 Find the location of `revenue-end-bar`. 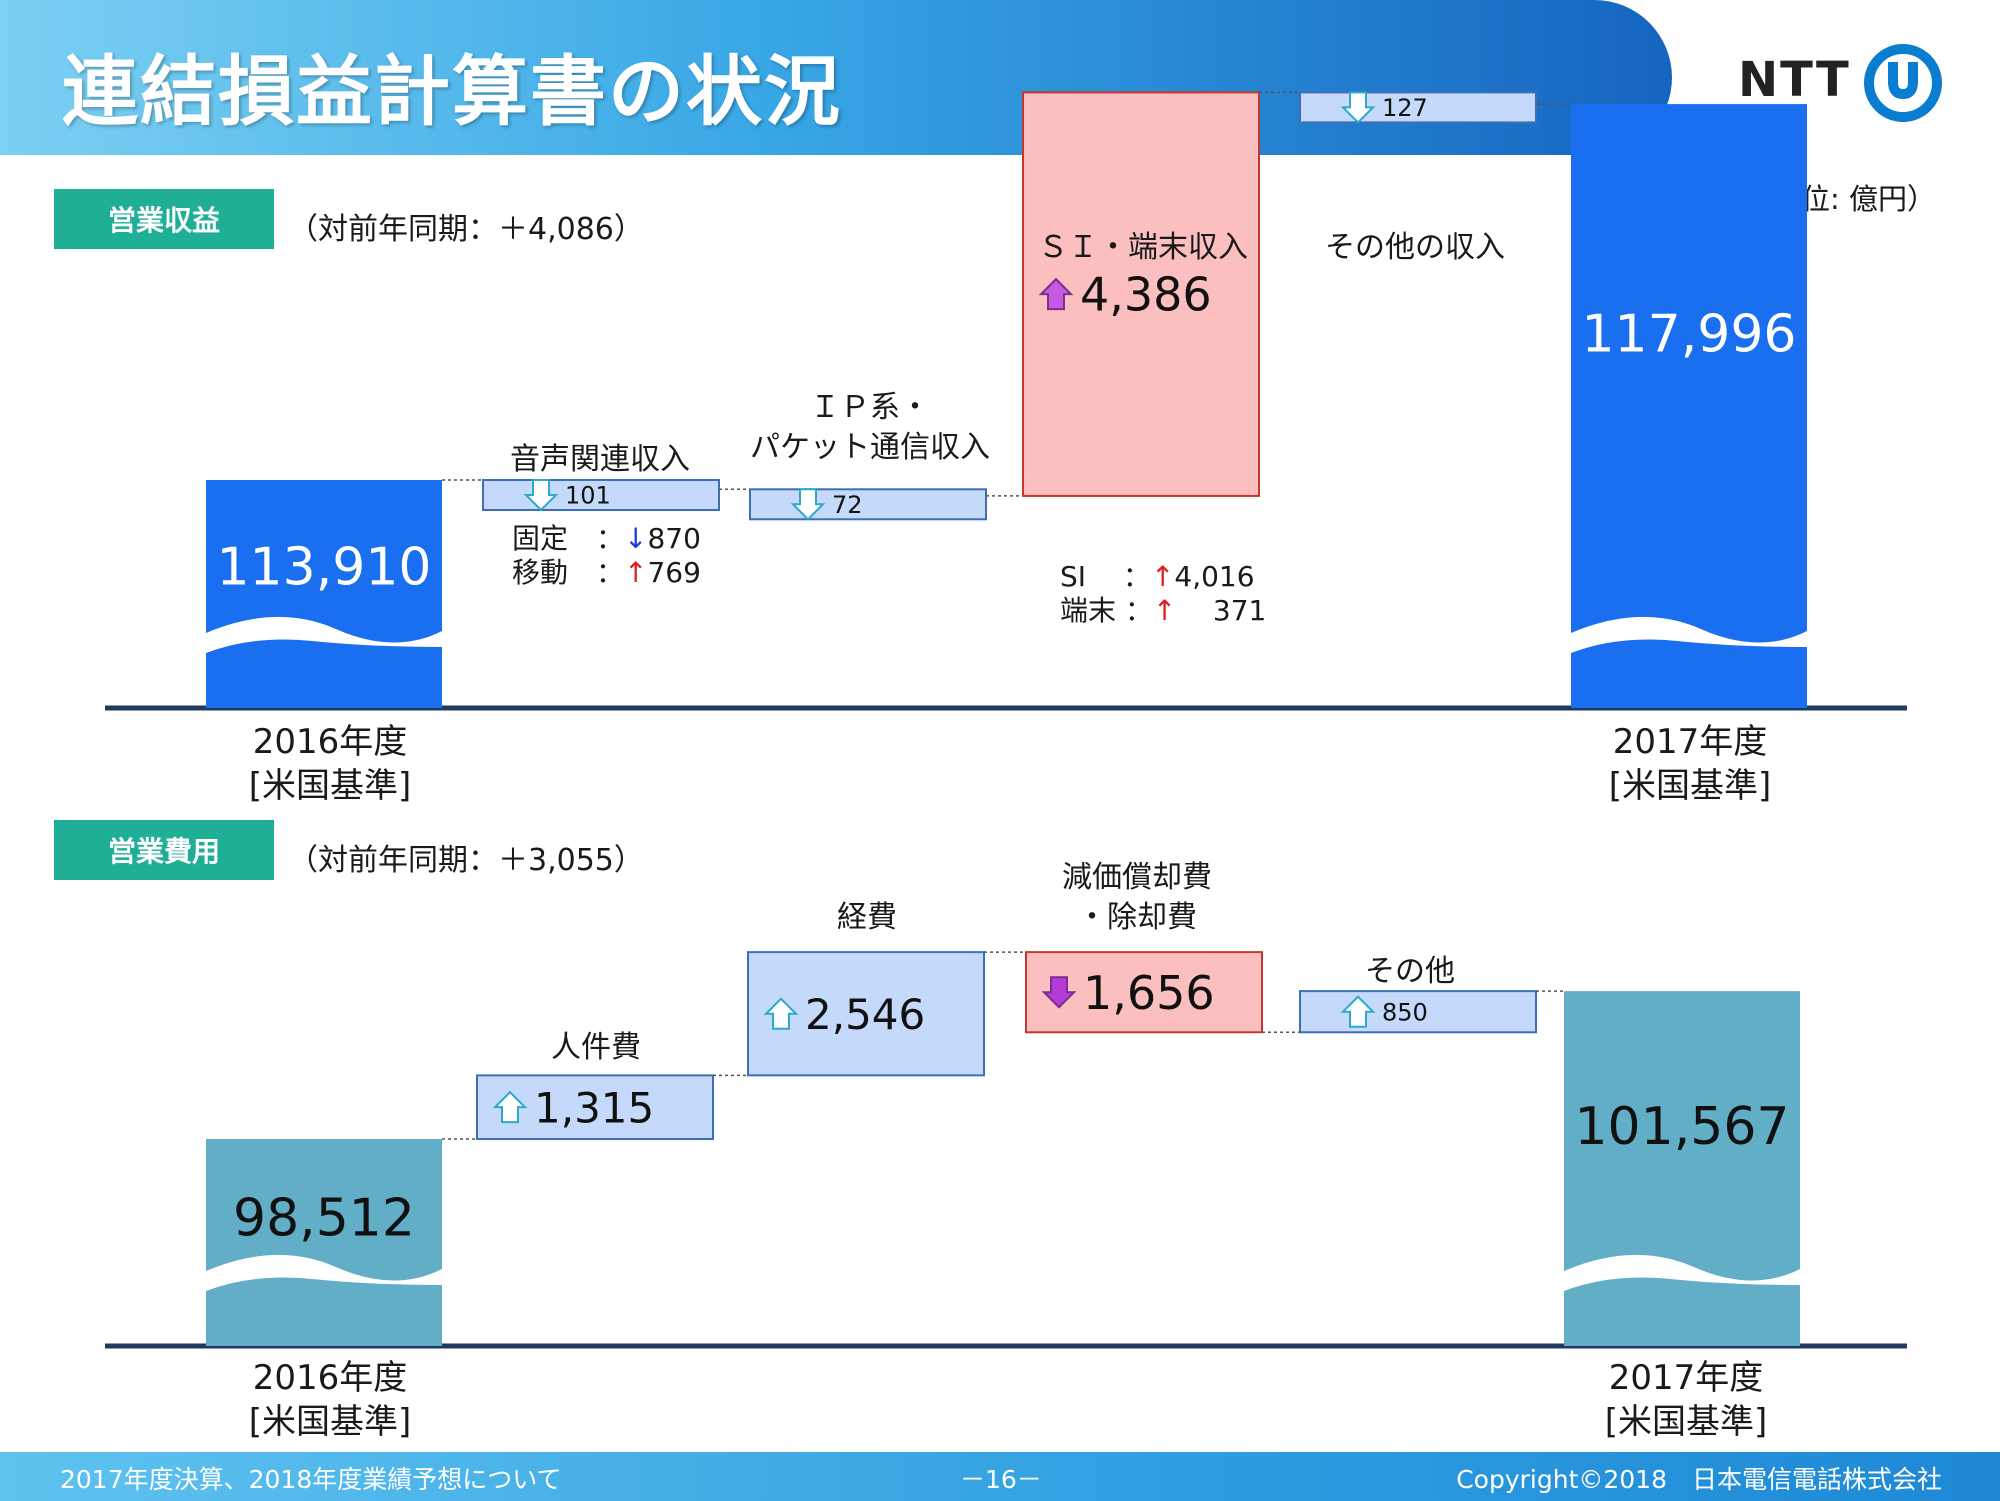

revenue-end-bar is located at coordinates (1689, 406).